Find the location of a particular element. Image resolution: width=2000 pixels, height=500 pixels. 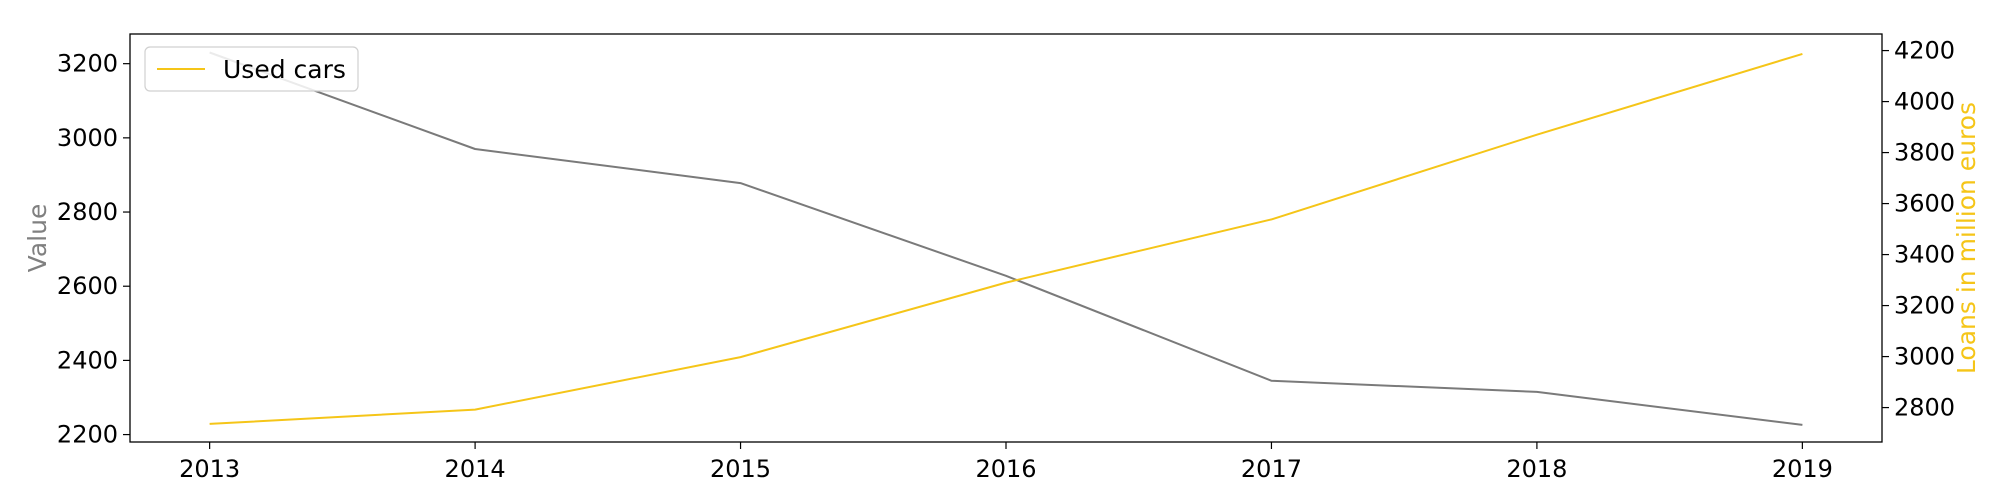

x-tick-label: 2013 is located at coordinates (209, 469).